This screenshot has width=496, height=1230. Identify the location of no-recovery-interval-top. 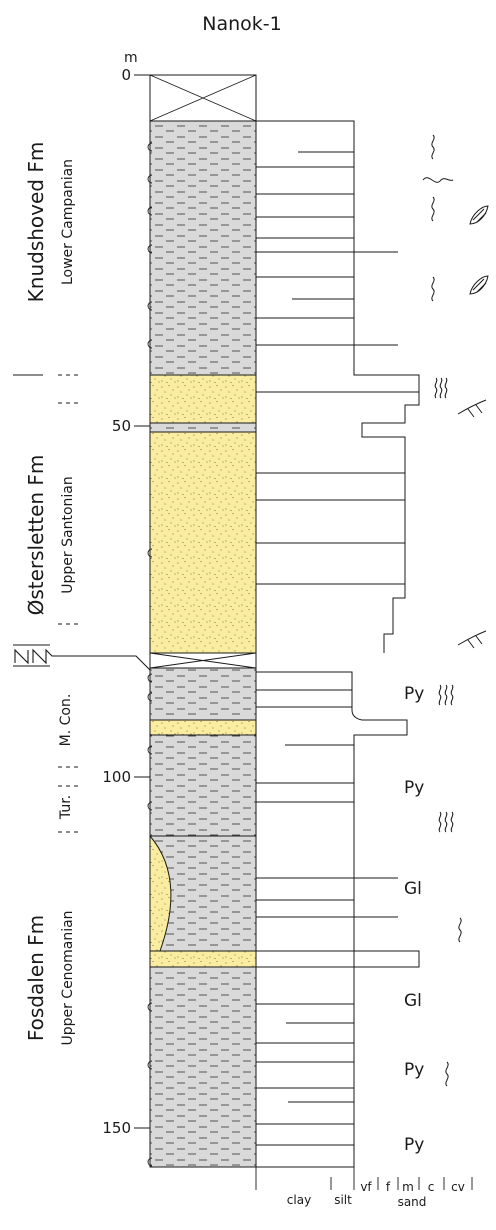
(203, 98).